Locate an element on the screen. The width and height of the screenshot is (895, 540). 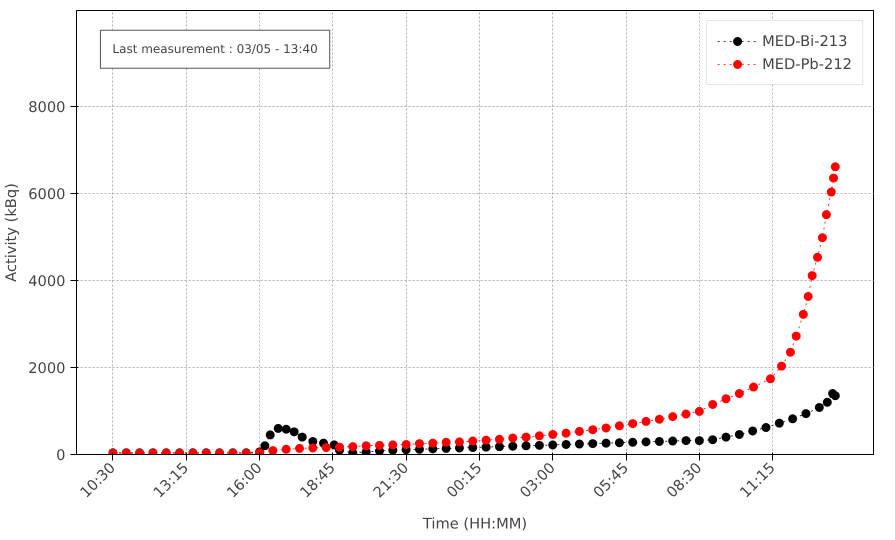
y-tick-label: 8000 is located at coordinates (47, 107).